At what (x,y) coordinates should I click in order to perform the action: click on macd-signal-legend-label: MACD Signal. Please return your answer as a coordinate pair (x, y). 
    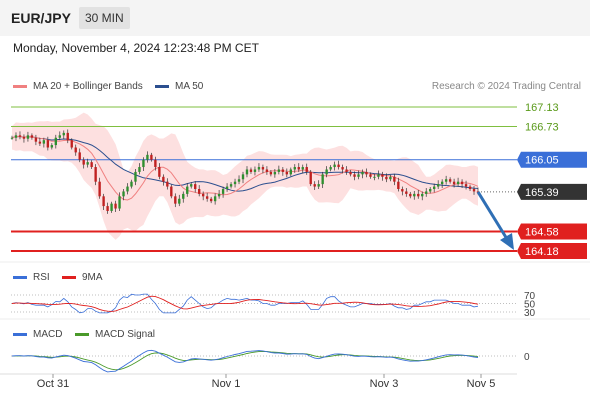
    Looking at the image, I should click on (125, 334).